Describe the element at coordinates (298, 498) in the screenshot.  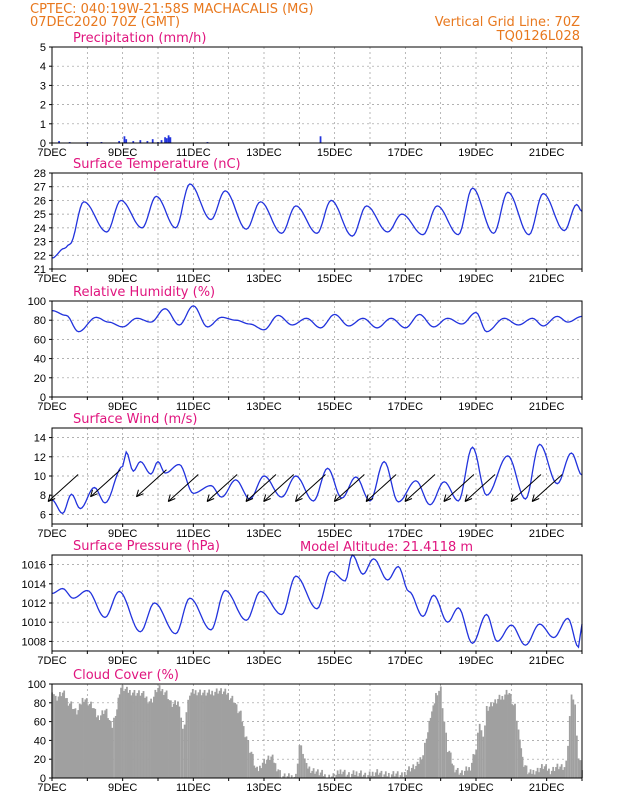
I see `wind-arrowhead` at that location.